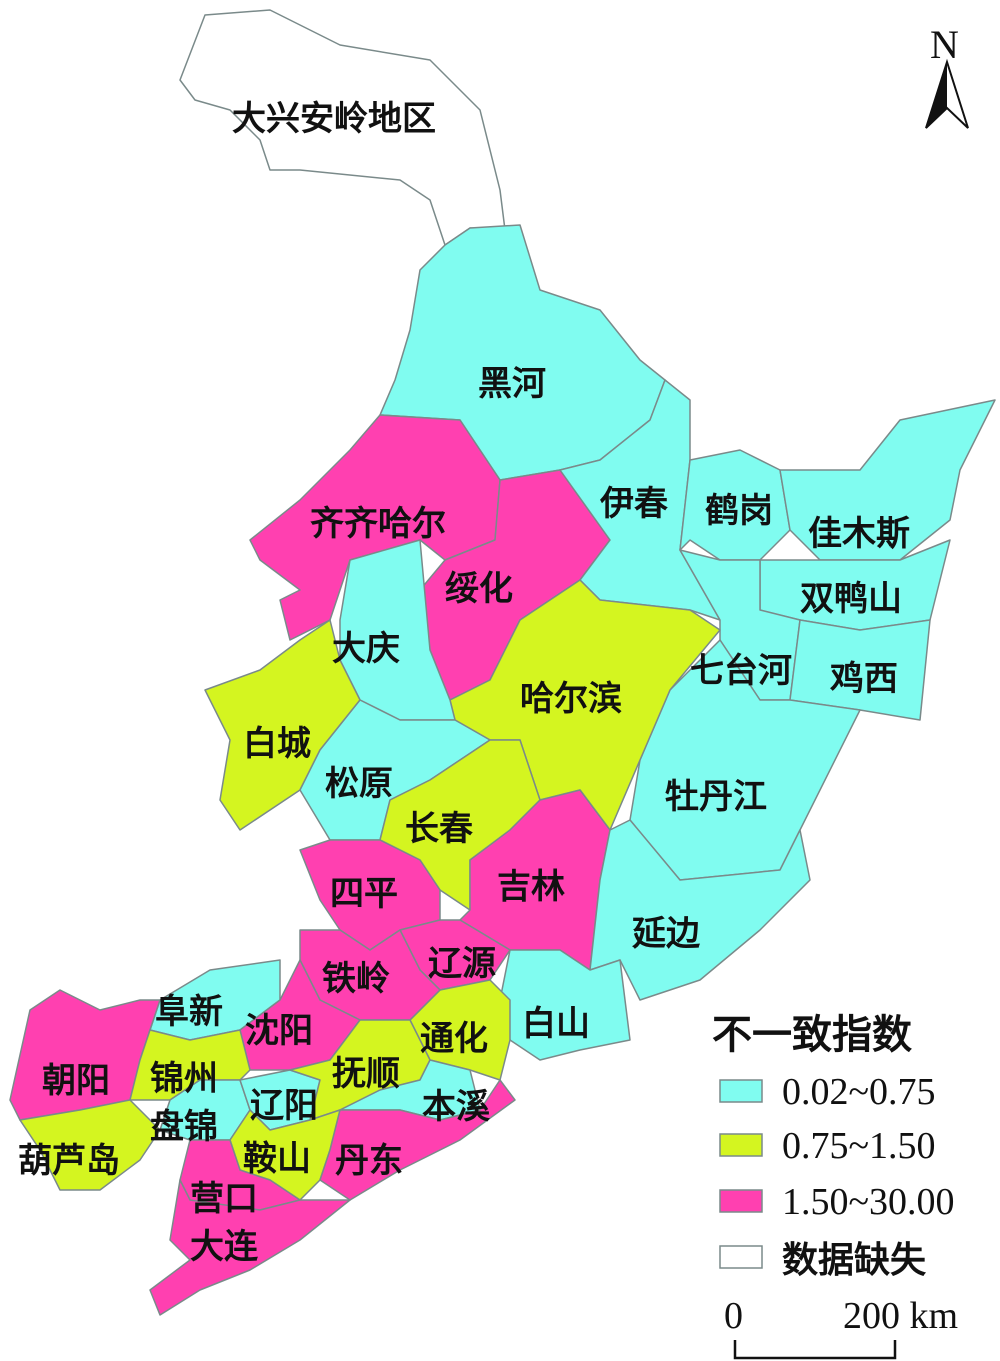 Image resolution: width=1000 pixels, height=1361 pixels. What do you see at coordinates (936, 95) in the screenshot?
I see `north-arrow-half-icon` at bounding box center [936, 95].